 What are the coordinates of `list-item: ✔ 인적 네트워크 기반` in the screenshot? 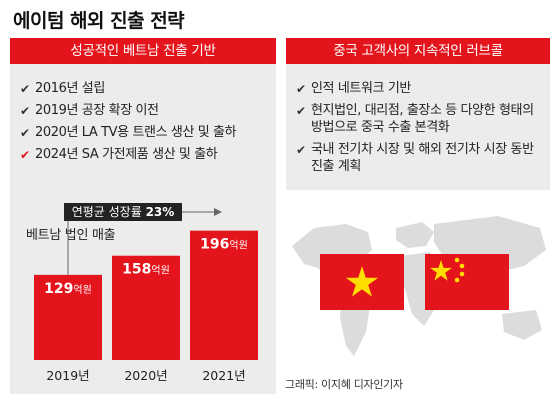 It's located at (418, 88).